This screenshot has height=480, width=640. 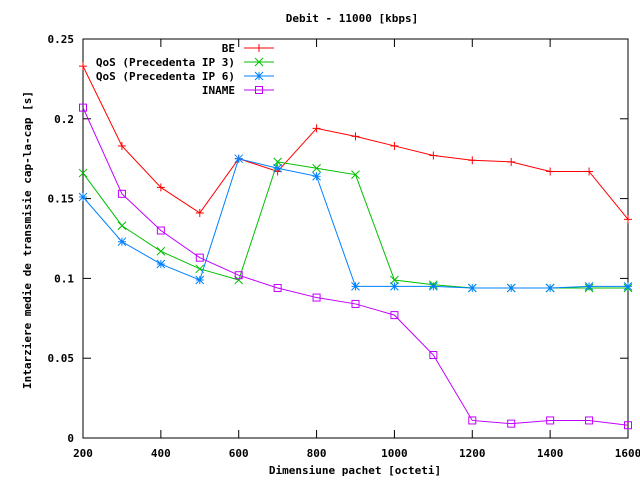 I want to click on x-tick-label: 200, so click(x=83, y=453).